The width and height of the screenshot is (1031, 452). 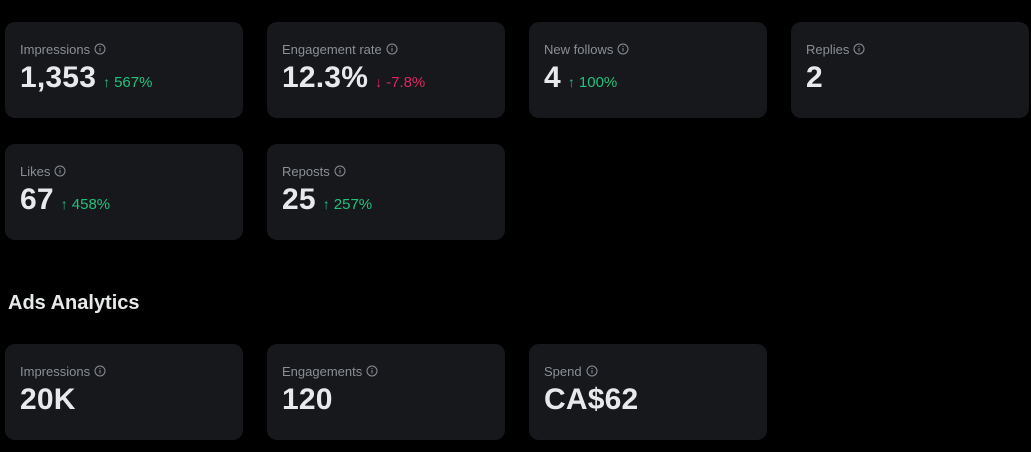 I want to click on metric-label: Engagements, so click(x=322, y=371).